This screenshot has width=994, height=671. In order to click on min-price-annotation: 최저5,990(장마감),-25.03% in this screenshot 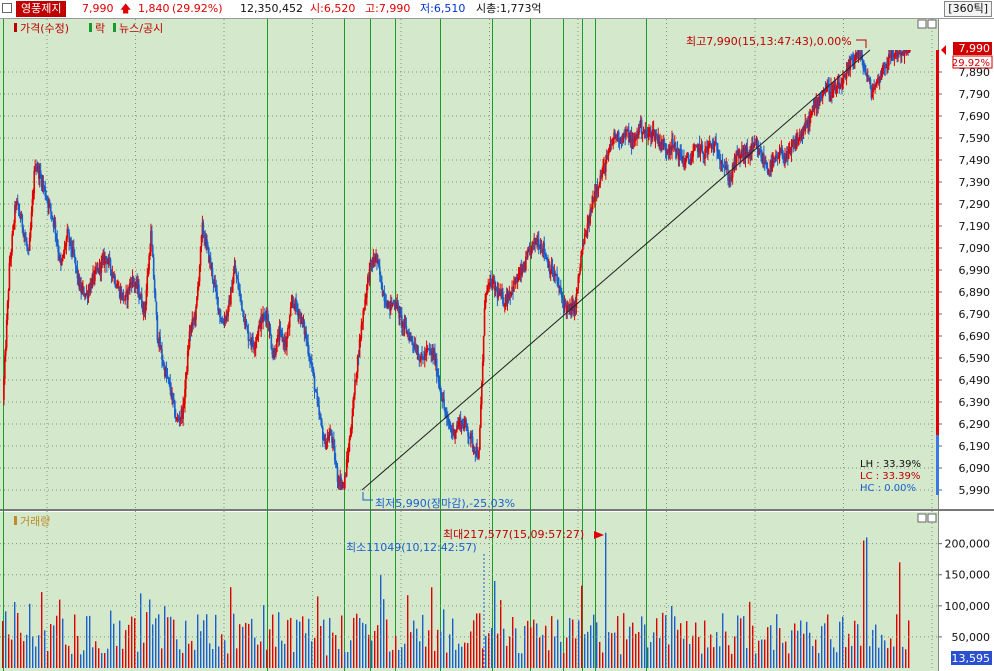, I will do `click(445, 503)`.